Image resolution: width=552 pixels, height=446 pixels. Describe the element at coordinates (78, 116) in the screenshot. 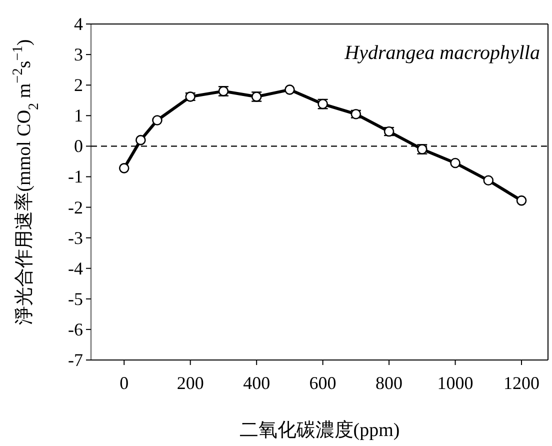

I see `y-tick-label: 1` at that location.